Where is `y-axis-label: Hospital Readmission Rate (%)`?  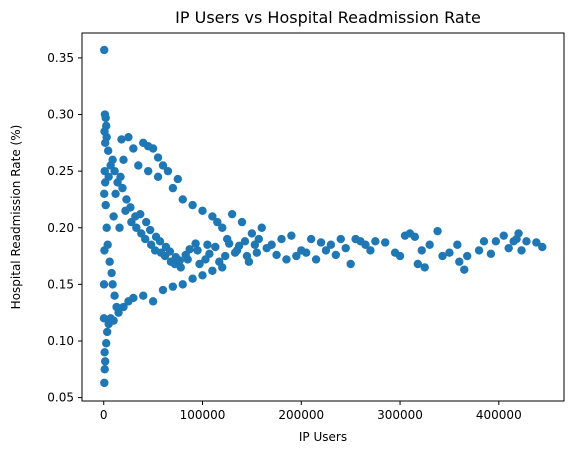 y-axis-label: Hospital Readmission Rate (%) is located at coordinates (16, 217).